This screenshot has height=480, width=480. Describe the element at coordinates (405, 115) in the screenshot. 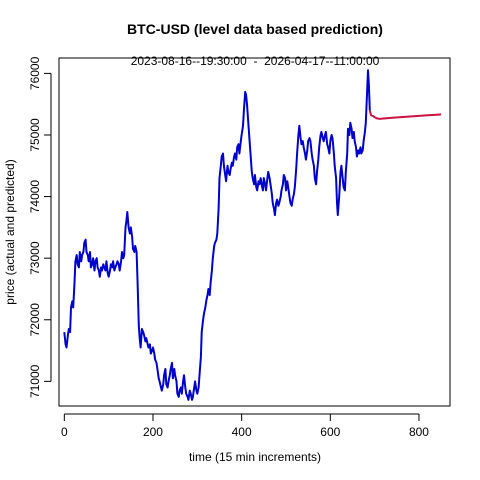

I see `series-predicted-line` at that location.